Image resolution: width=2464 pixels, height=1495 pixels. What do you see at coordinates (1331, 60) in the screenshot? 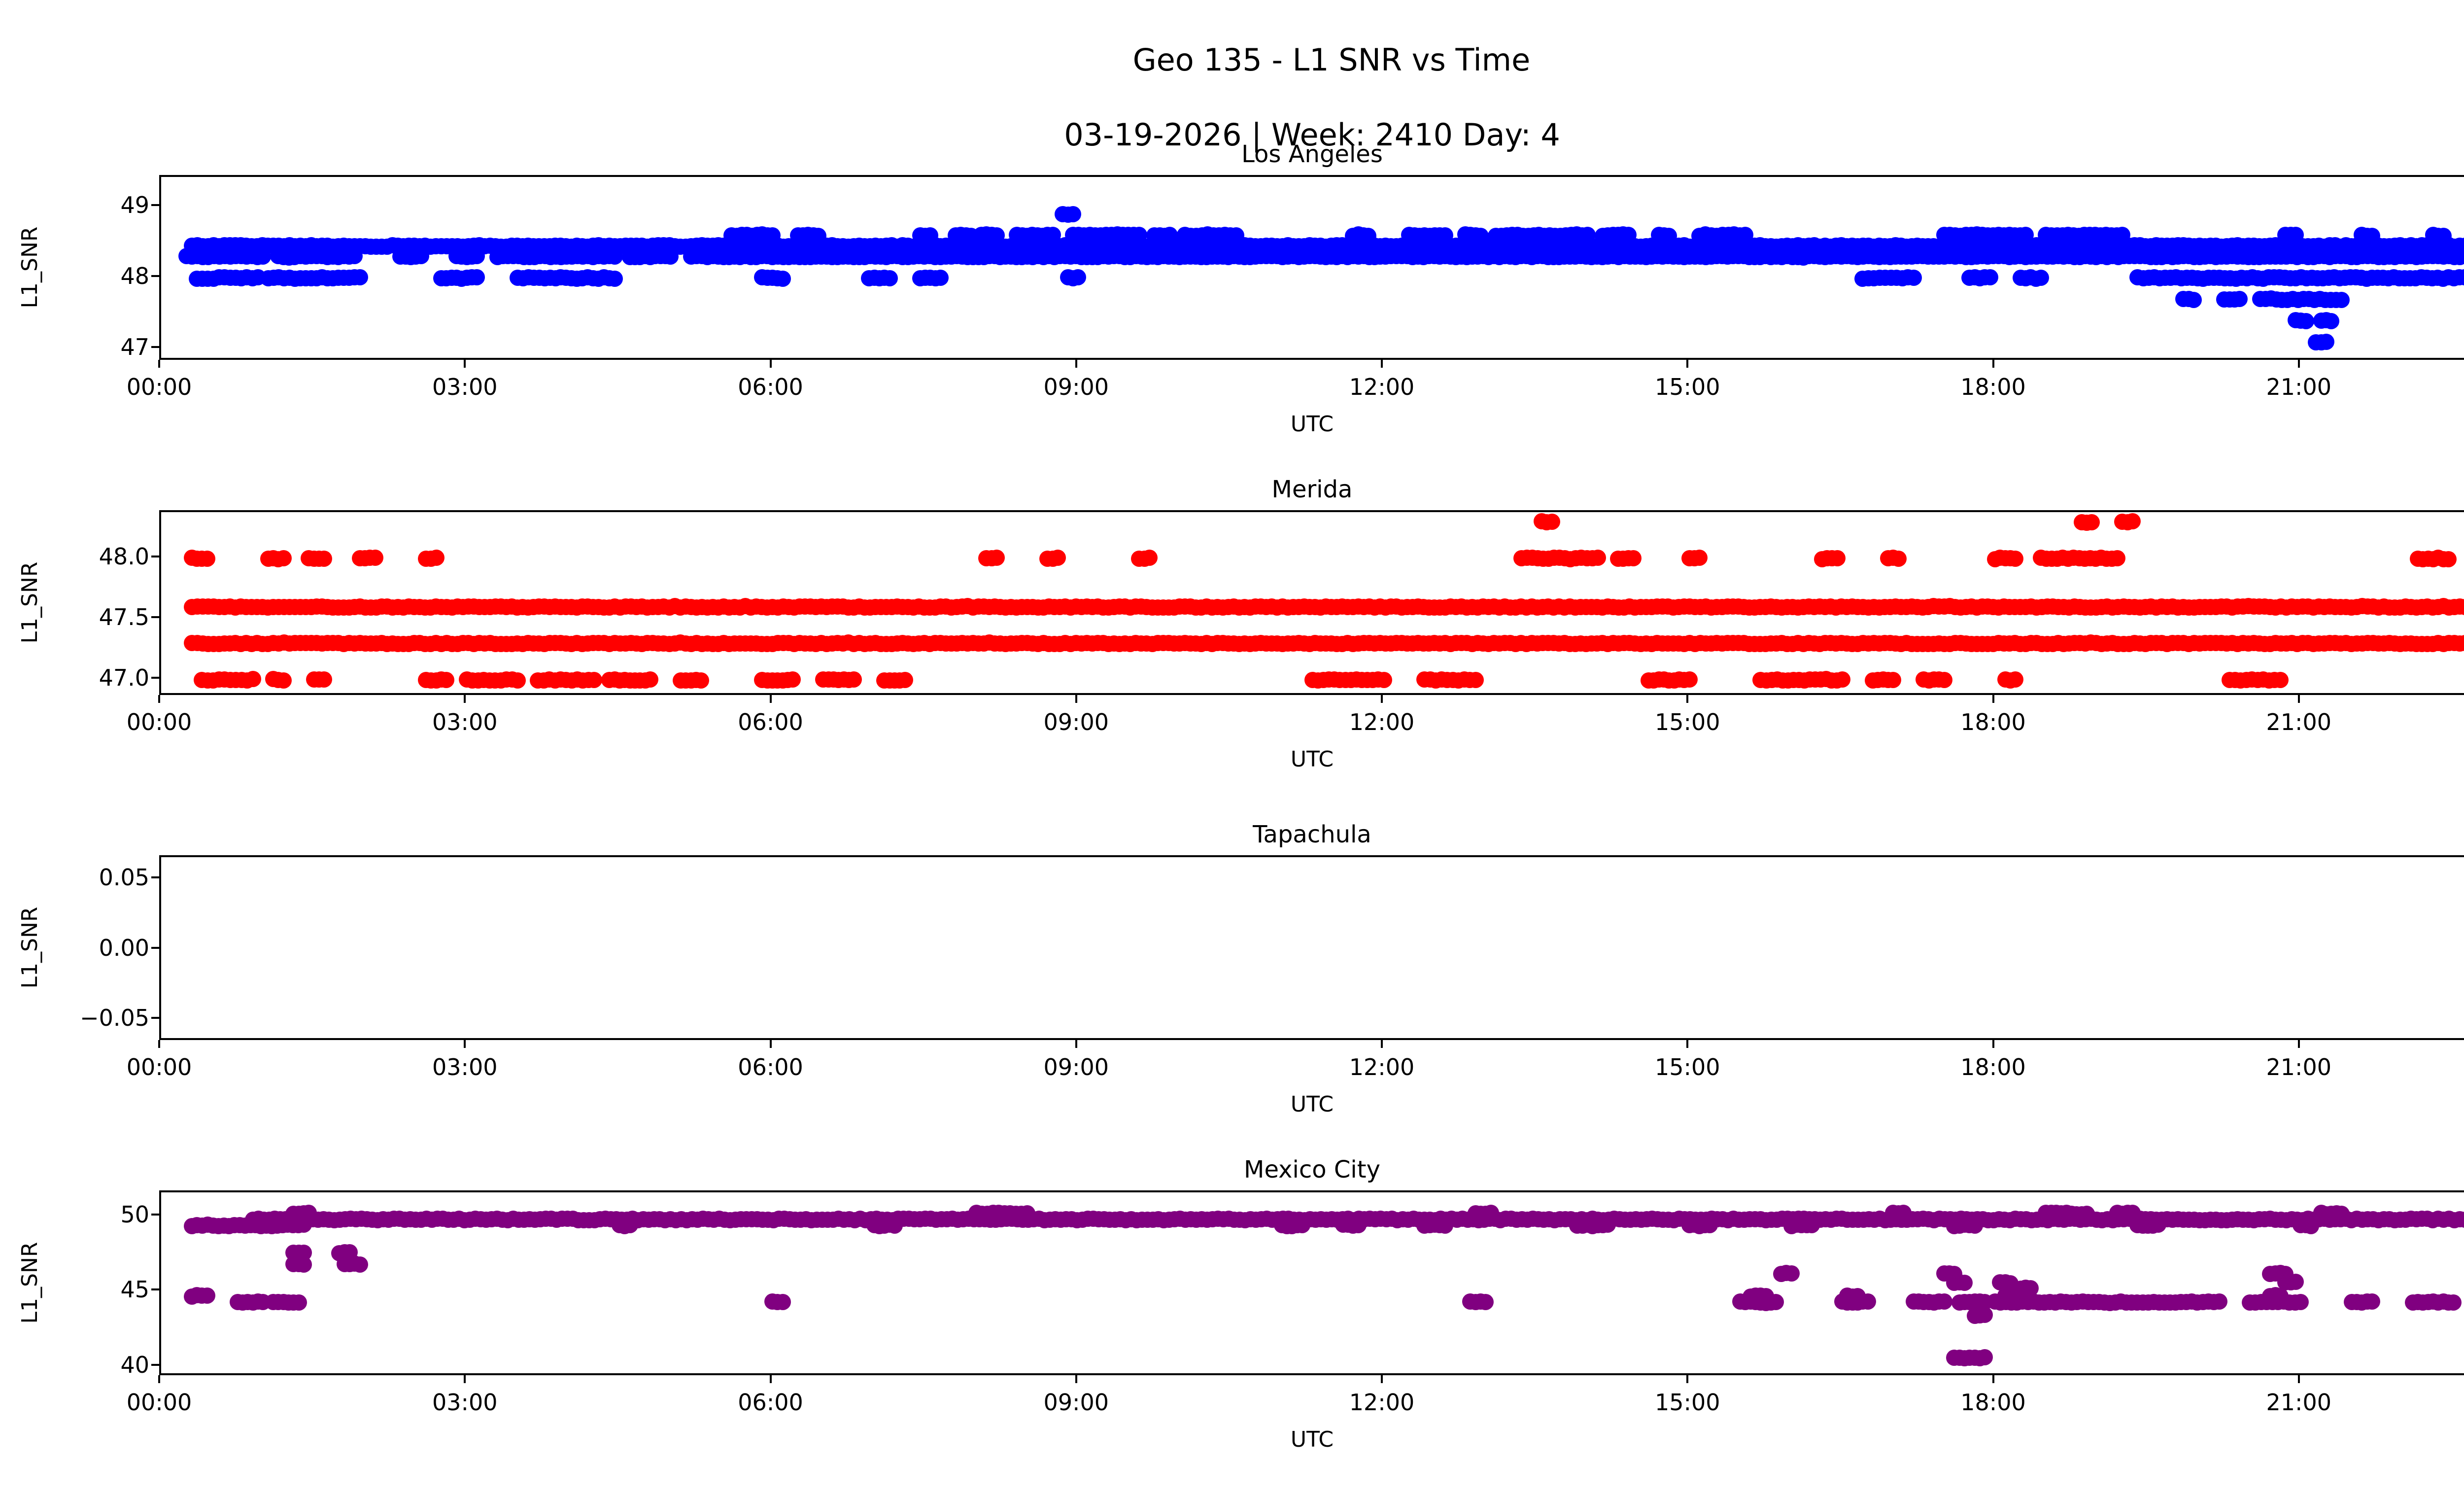
I see `figure-title-line1: Geo 135 - L1 SNR vs Time` at bounding box center [1331, 60].